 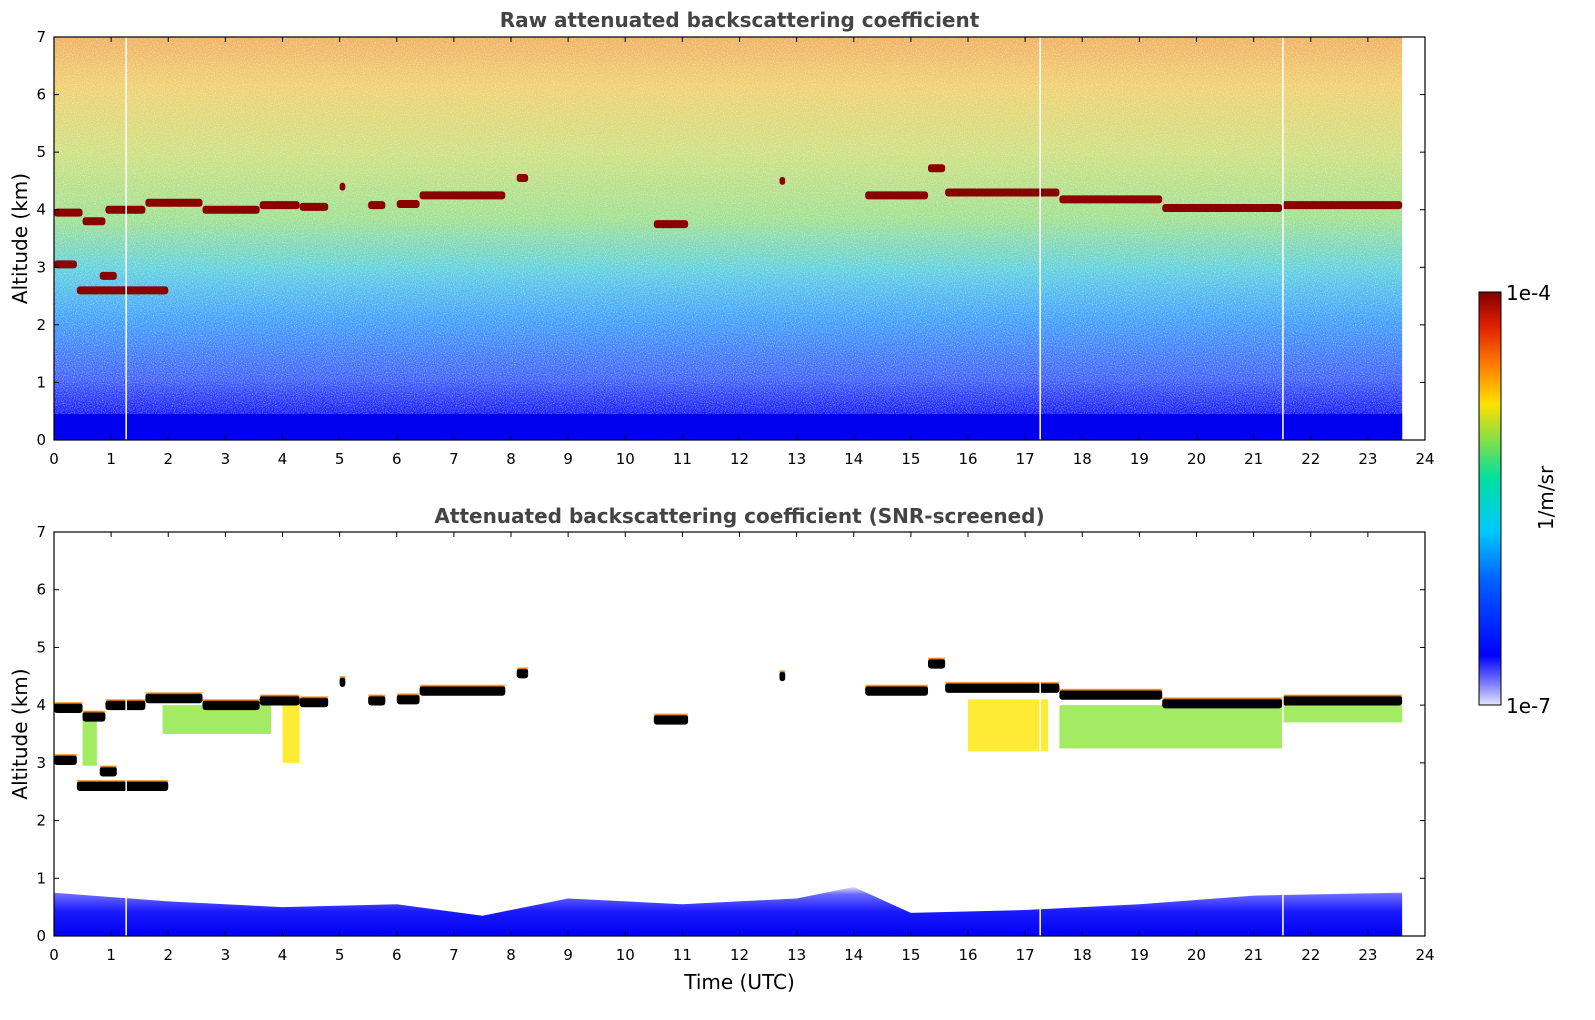 I want to click on x-tick-label: 0, so click(x=54, y=955).